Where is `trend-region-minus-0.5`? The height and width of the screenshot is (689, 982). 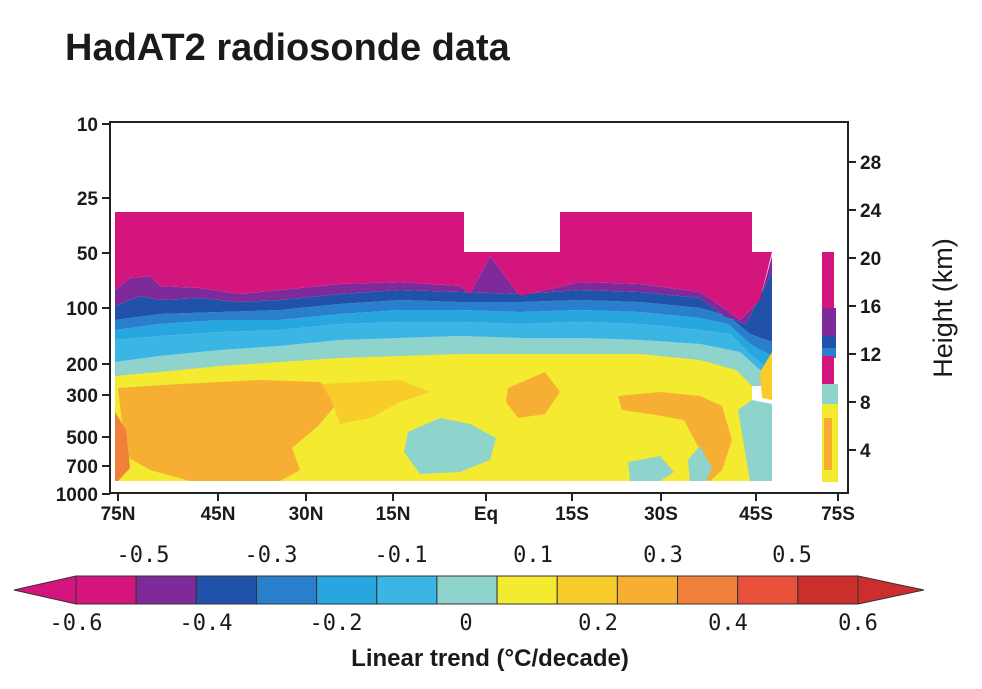 trend-region-minus-0.5 is located at coordinates (443, 290).